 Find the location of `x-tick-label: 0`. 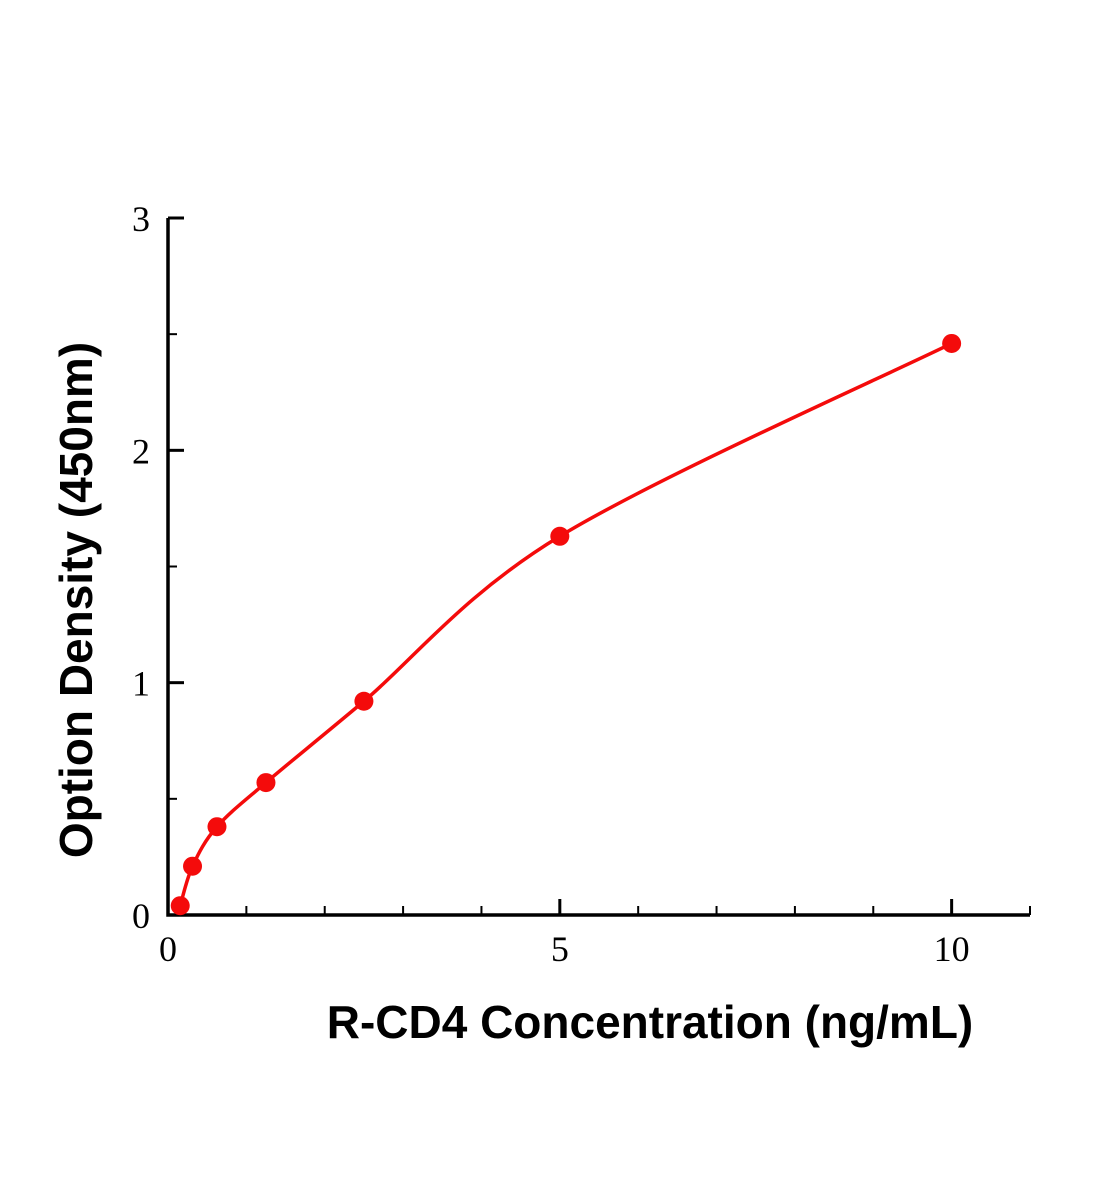

x-tick-label: 0 is located at coordinates (168, 949).